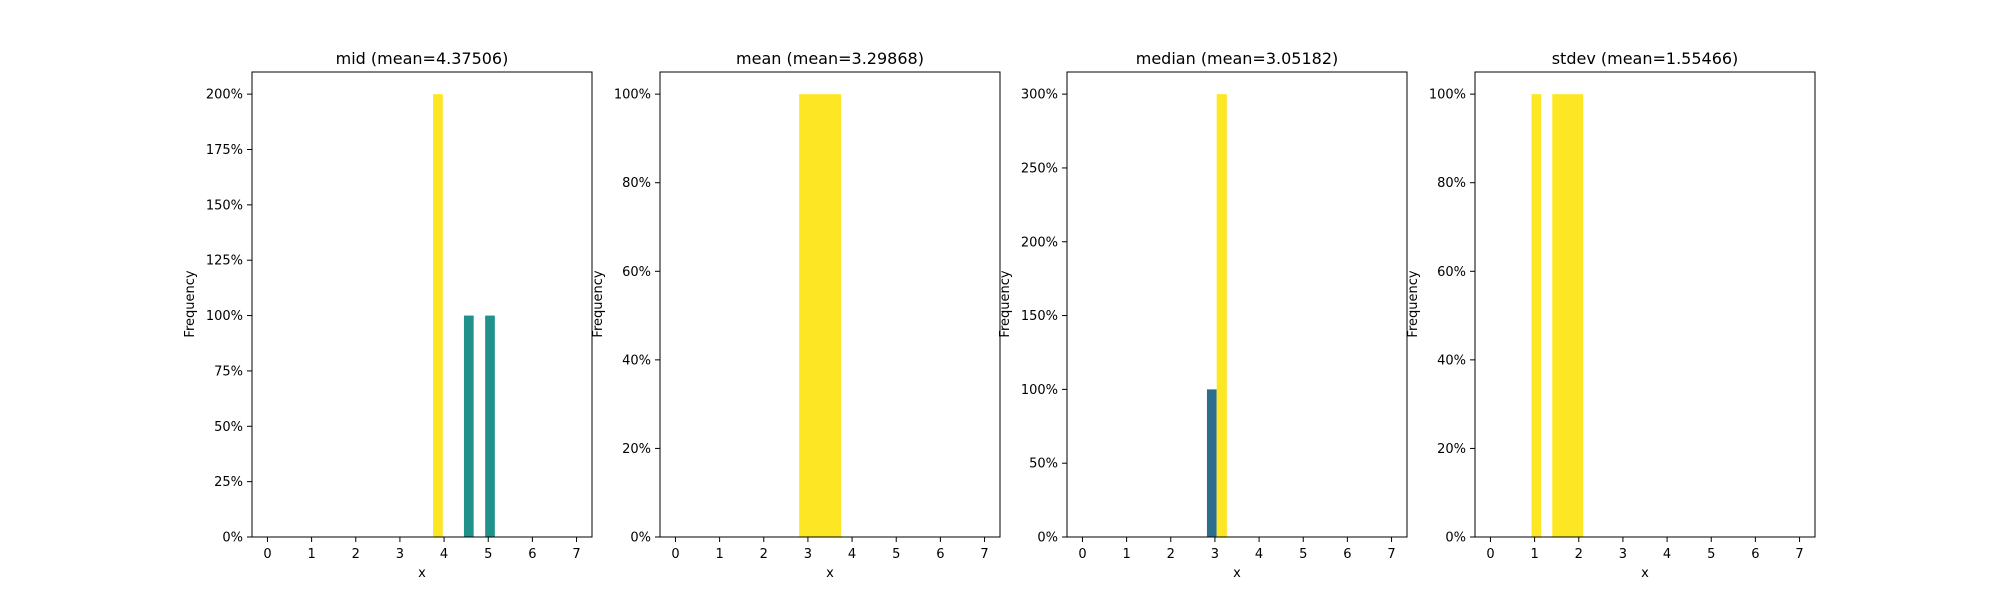 The image size is (2000, 600). What do you see at coordinates (228, 482) in the screenshot?
I see `y-tick-label: 25%` at bounding box center [228, 482].